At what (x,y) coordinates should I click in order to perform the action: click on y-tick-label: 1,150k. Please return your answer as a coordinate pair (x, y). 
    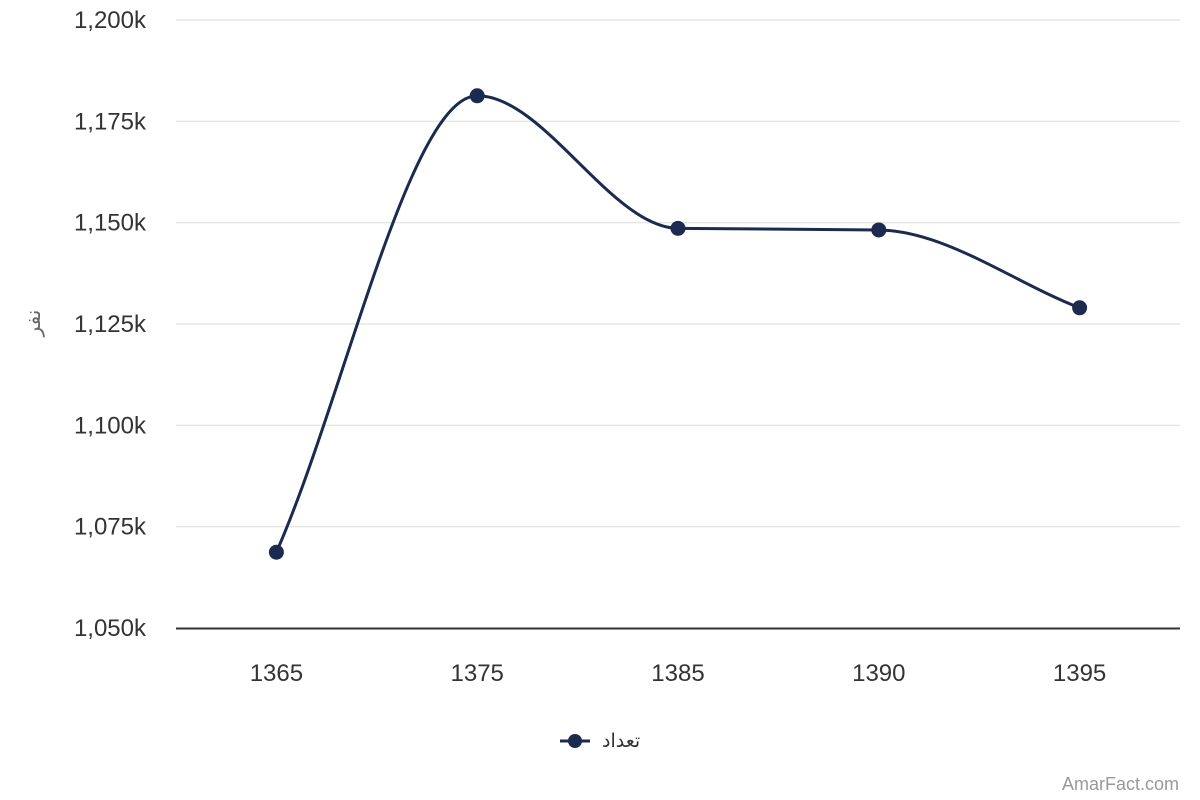
    Looking at the image, I should click on (110, 223).